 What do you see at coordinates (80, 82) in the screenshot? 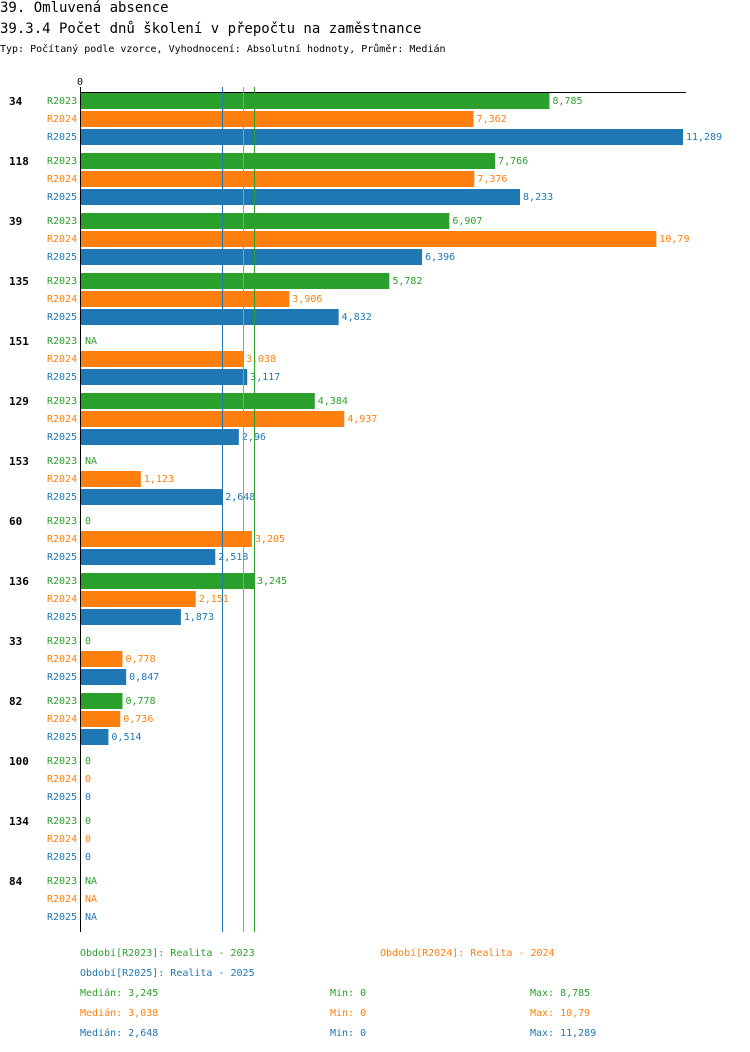
I see `axis-zero-label: 0` at bounding box center [80, 82].